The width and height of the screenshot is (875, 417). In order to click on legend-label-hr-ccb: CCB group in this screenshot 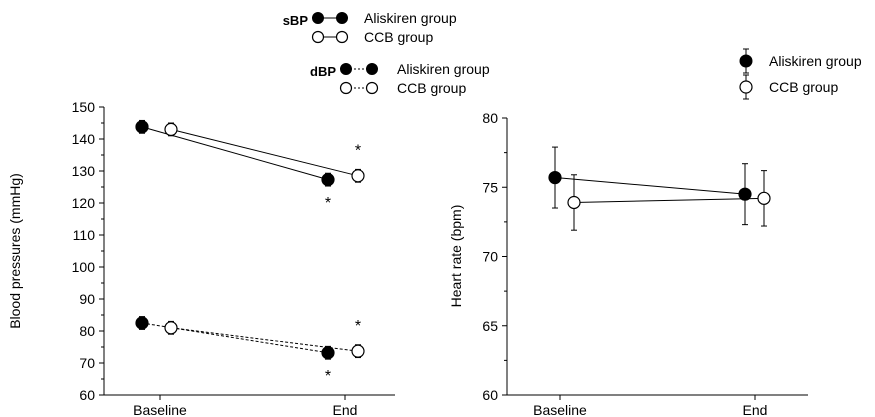, I will do `click(803, 87)`.